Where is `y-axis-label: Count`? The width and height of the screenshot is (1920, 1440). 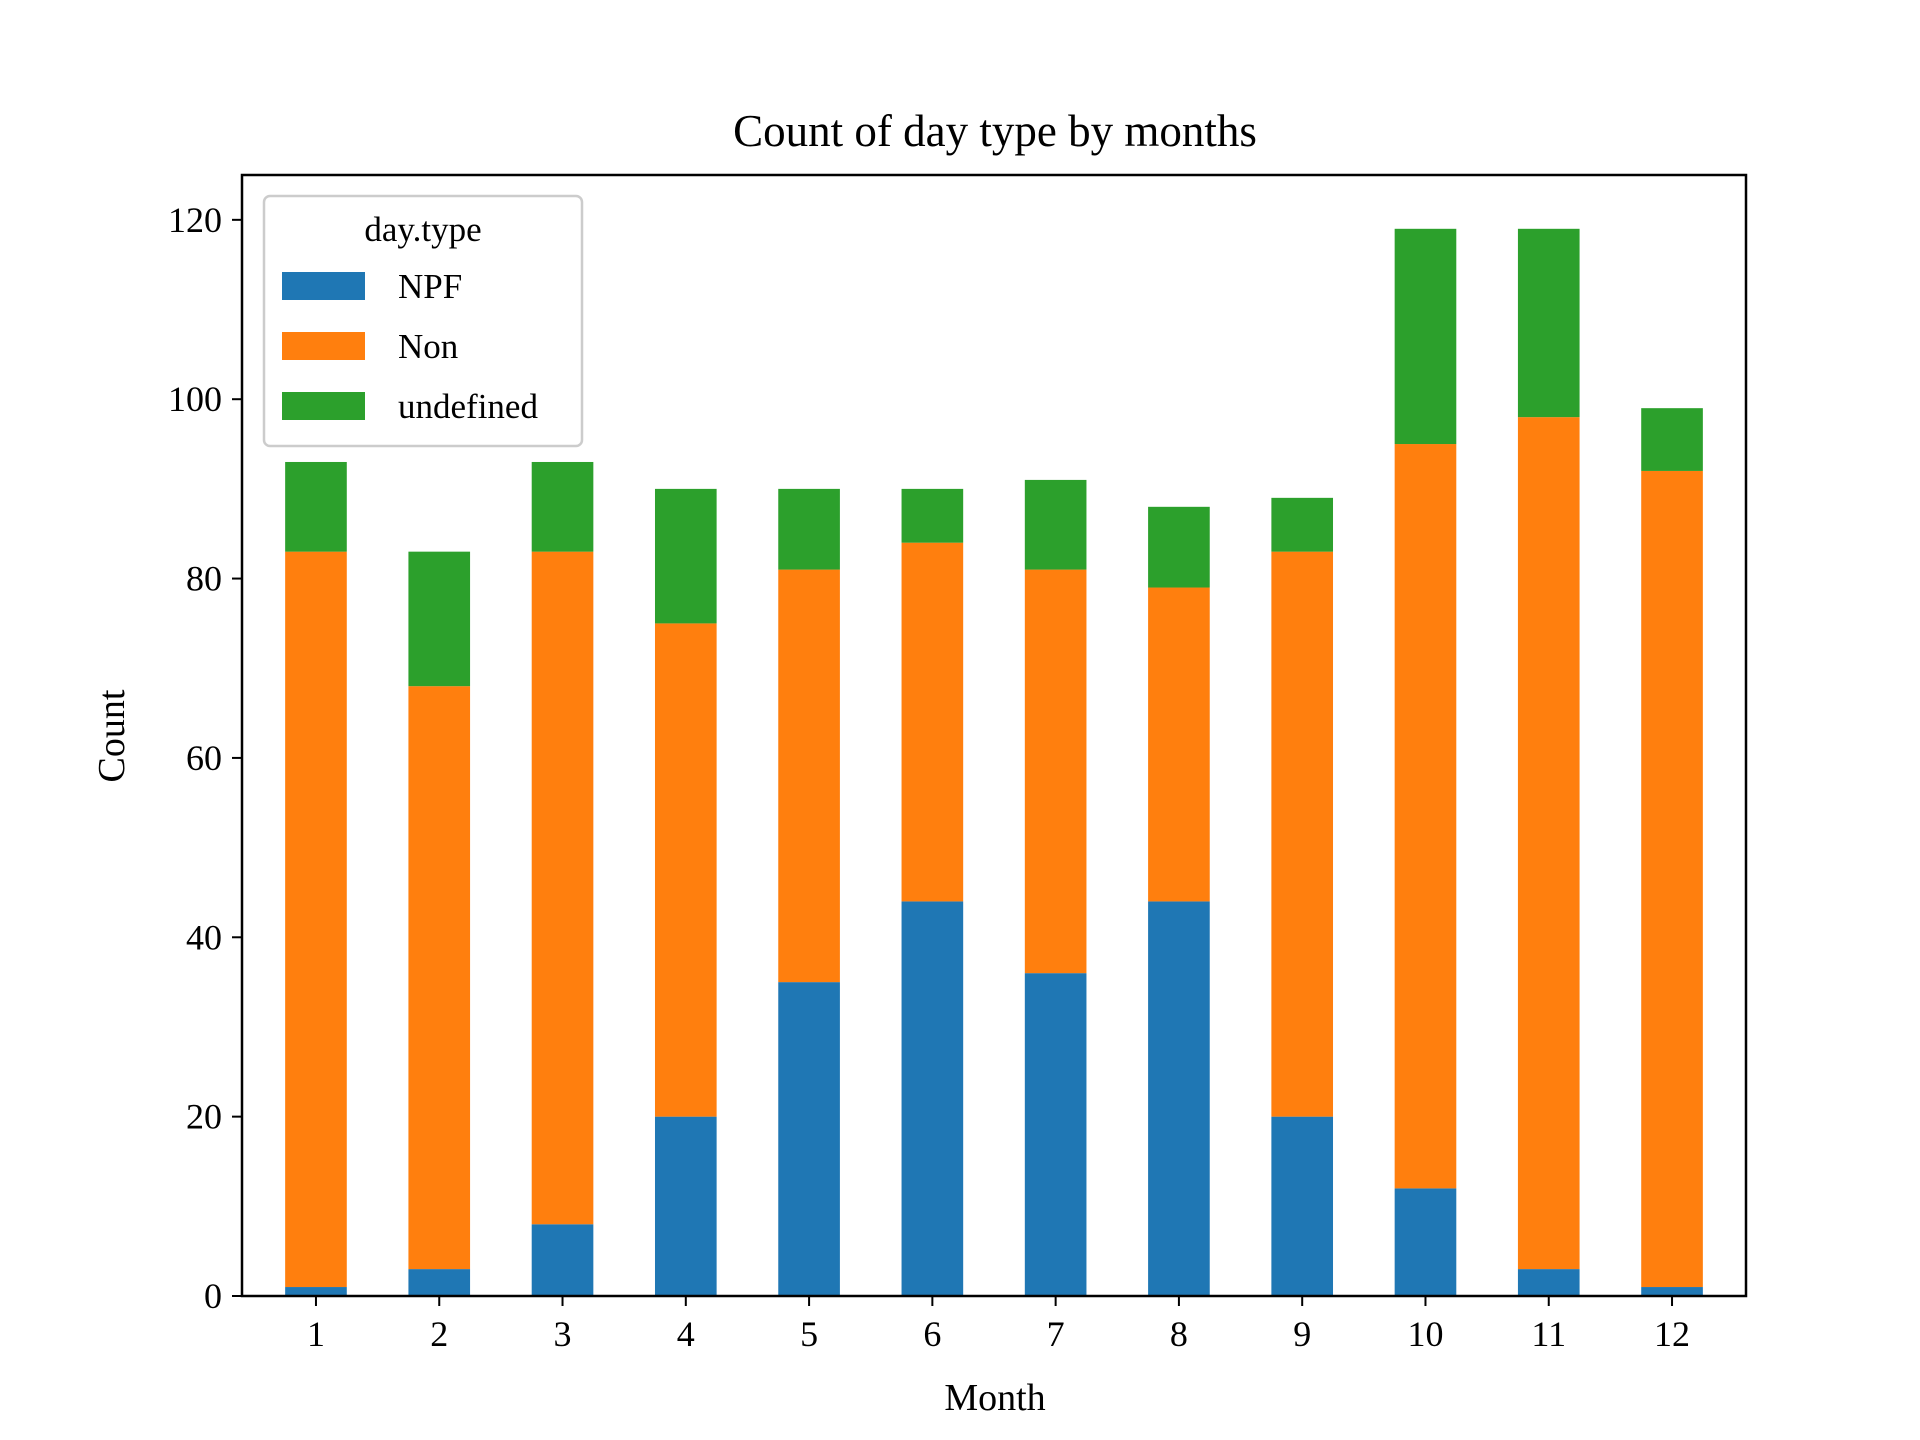
y-axis-label: Count is located at coordinates (112, 735).